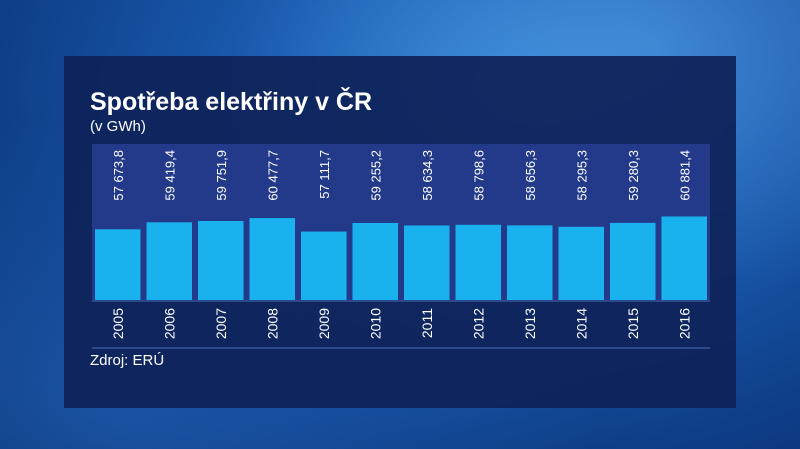  Describe the element at coordinates (633, 261) in the screenshot. I see `bar-2015` at that location.